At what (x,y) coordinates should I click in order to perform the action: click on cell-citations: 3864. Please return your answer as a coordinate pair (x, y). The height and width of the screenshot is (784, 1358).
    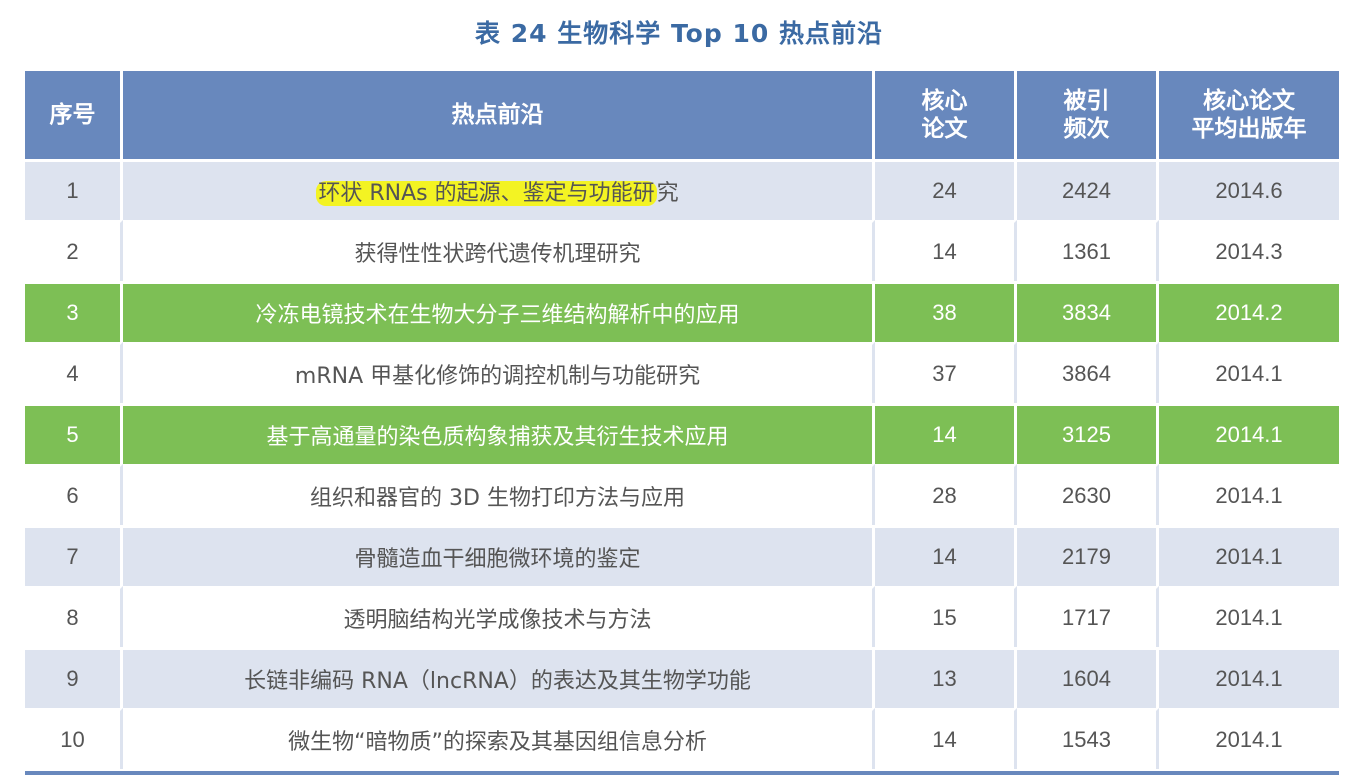
    Looking at the image, I should click on (1088, 372).